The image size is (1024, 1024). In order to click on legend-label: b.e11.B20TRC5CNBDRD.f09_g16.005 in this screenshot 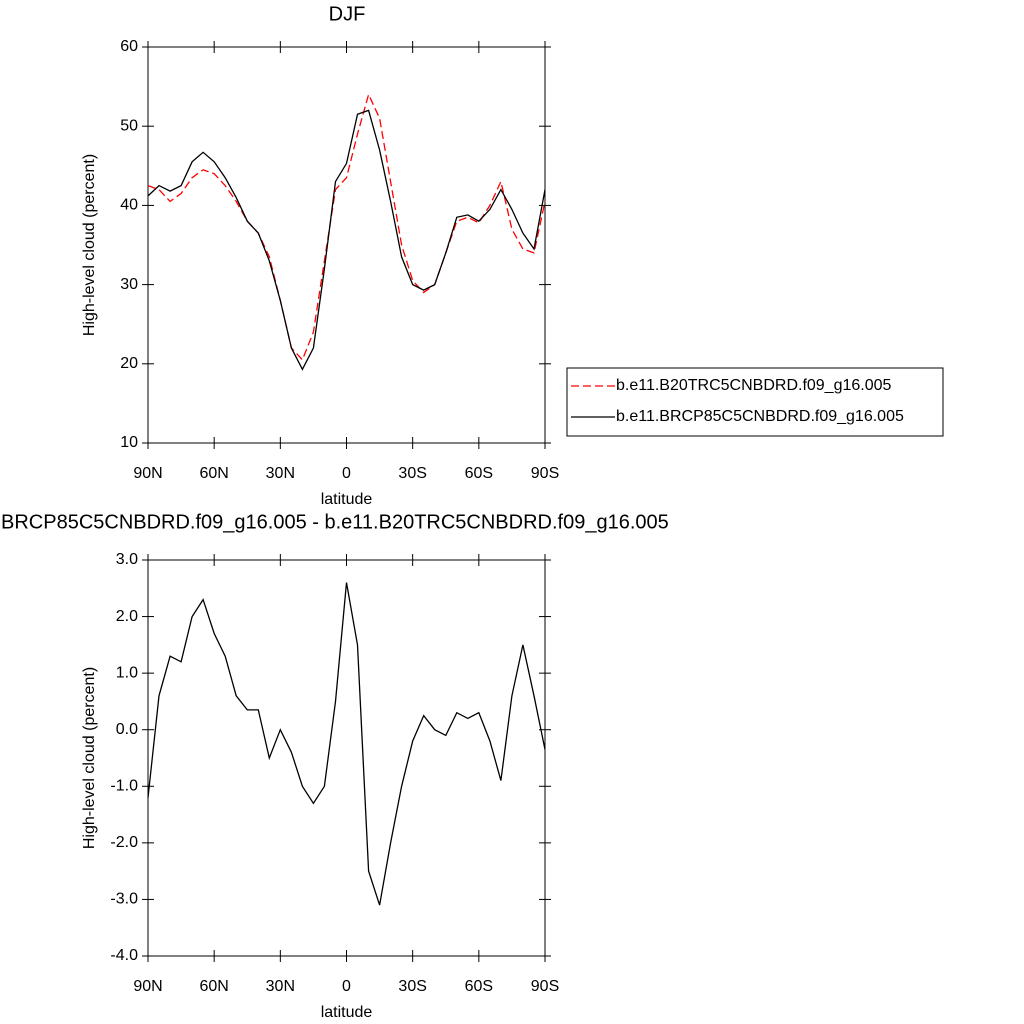, I will do `click(754, 385)`.